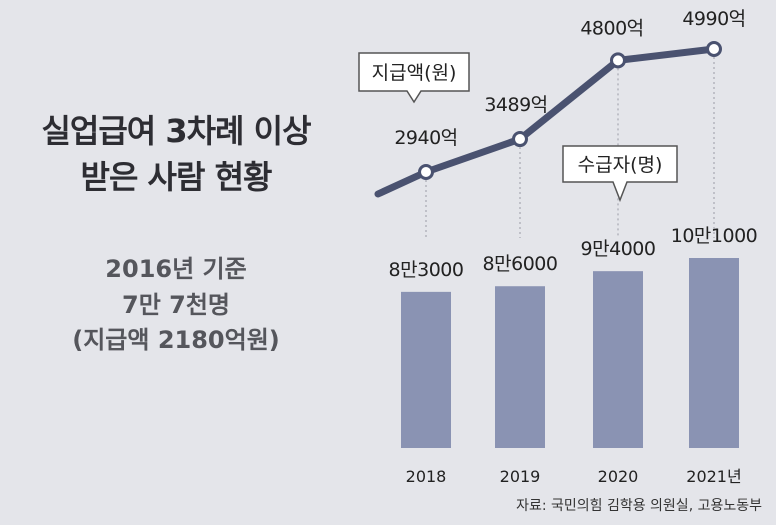 Image resolution: width=776 pixels, height=525 pixels. What do you see at coordinates (414, 73) in the screenshot?
I see `legend-amount-label: 지급액(원)` at bounding box center [414, 73].